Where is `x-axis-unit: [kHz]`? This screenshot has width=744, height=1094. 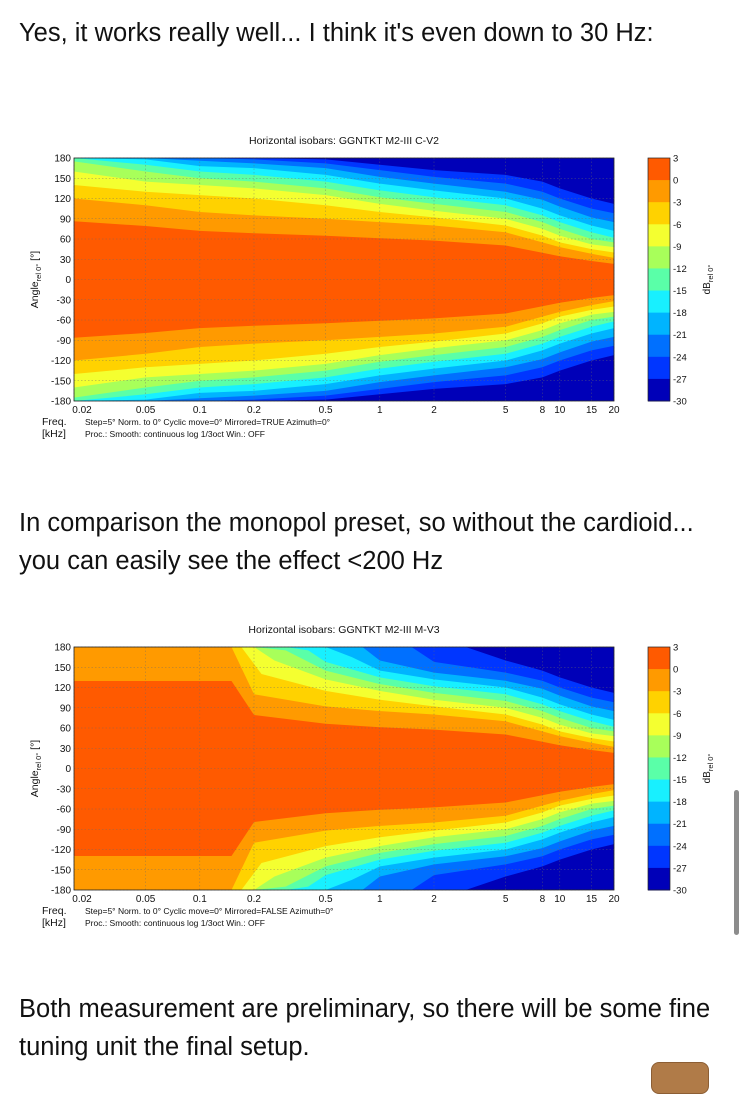
x-axis-unit: [kHz] is located at coordinates (54, 923).